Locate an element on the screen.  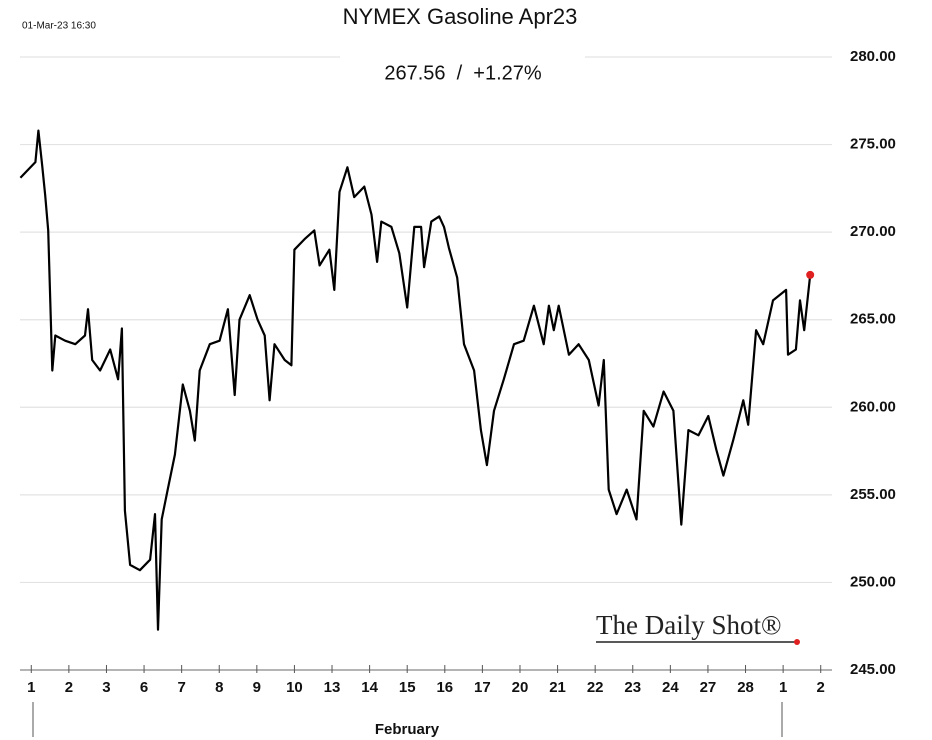
x-tick-label: 13 is located at coordinates (332, 687).